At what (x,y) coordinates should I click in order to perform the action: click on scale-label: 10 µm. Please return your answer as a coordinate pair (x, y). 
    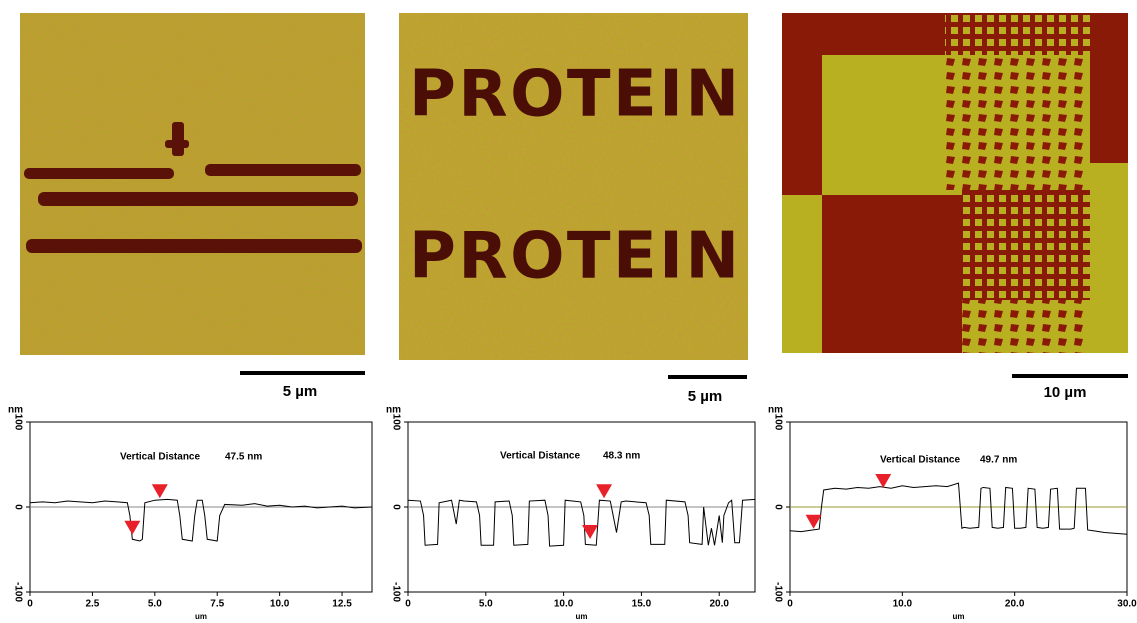
    Looking at the image, I should click on (1065, 392).